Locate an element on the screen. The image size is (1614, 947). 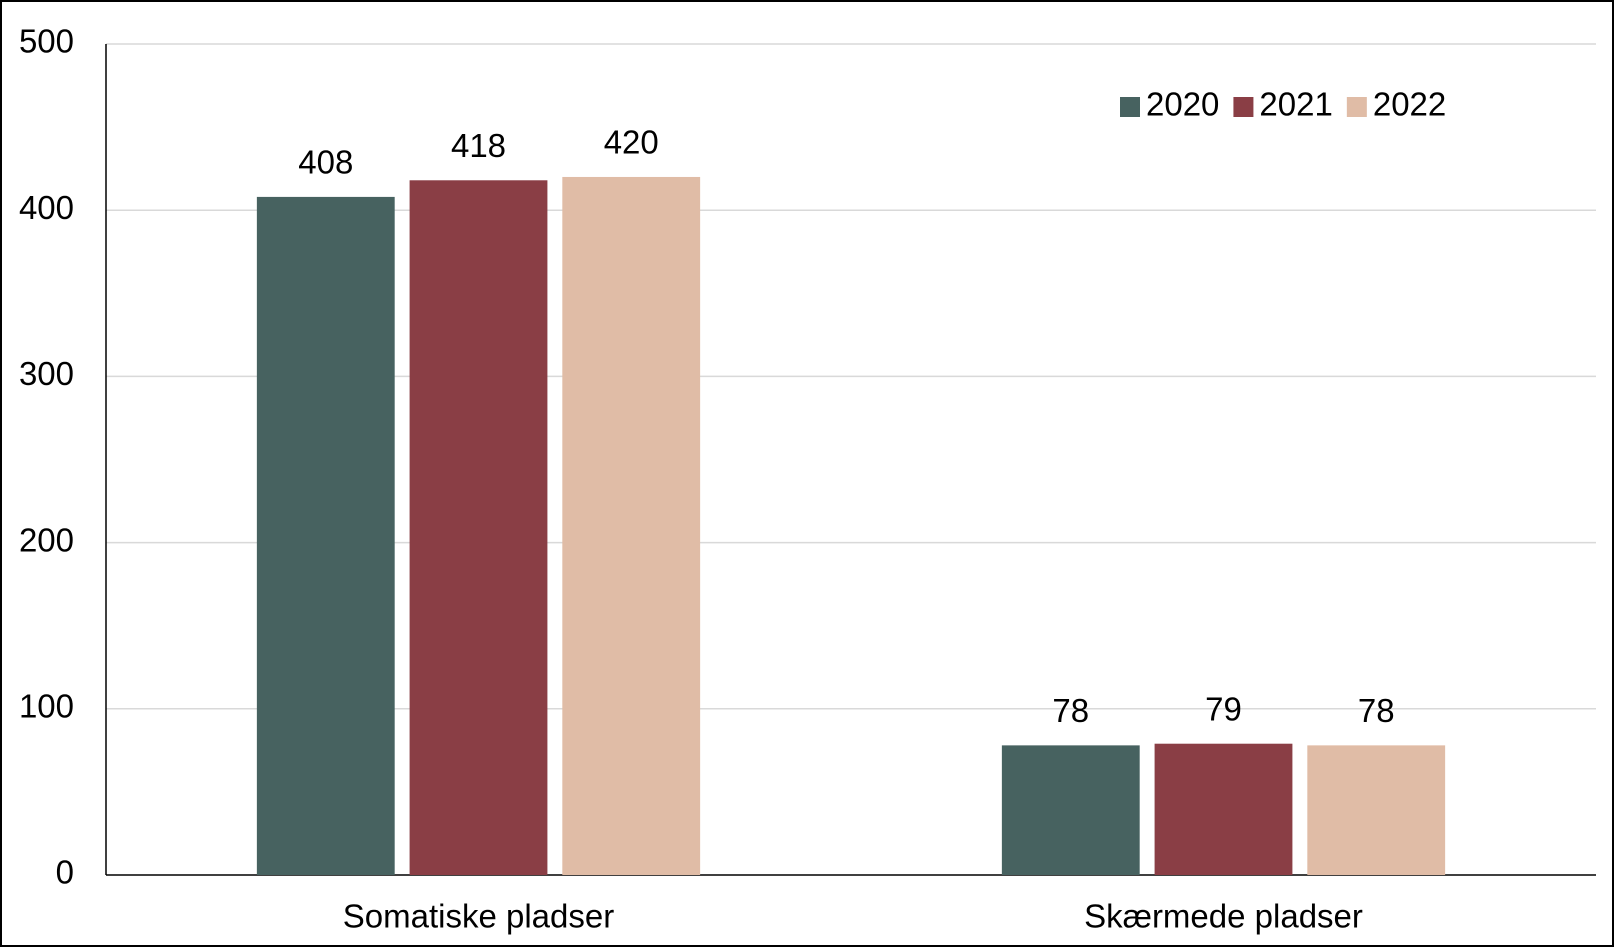
y-tick-label: 0 is located at coordinates (65, 872).